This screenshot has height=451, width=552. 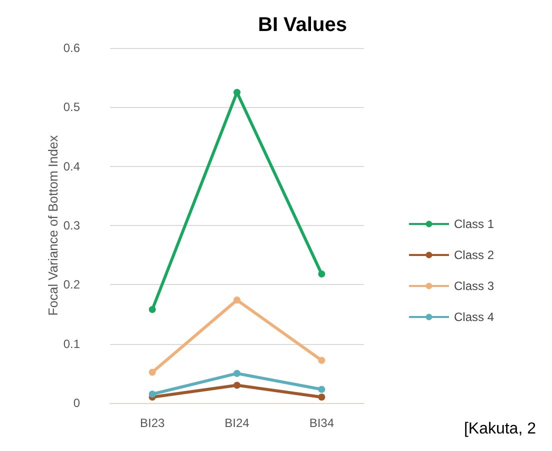 What do you see at coordinates (76, 403) in the screenshot?
I see `y-tick-label: 0` at bounding box center [76, 403].